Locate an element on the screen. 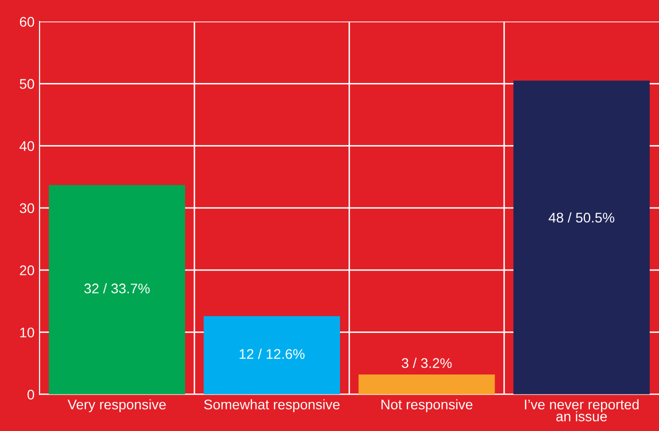 This screenshot has height=431, width=659. x-tick-label: Not responsive is located at coordinates (427, 405).